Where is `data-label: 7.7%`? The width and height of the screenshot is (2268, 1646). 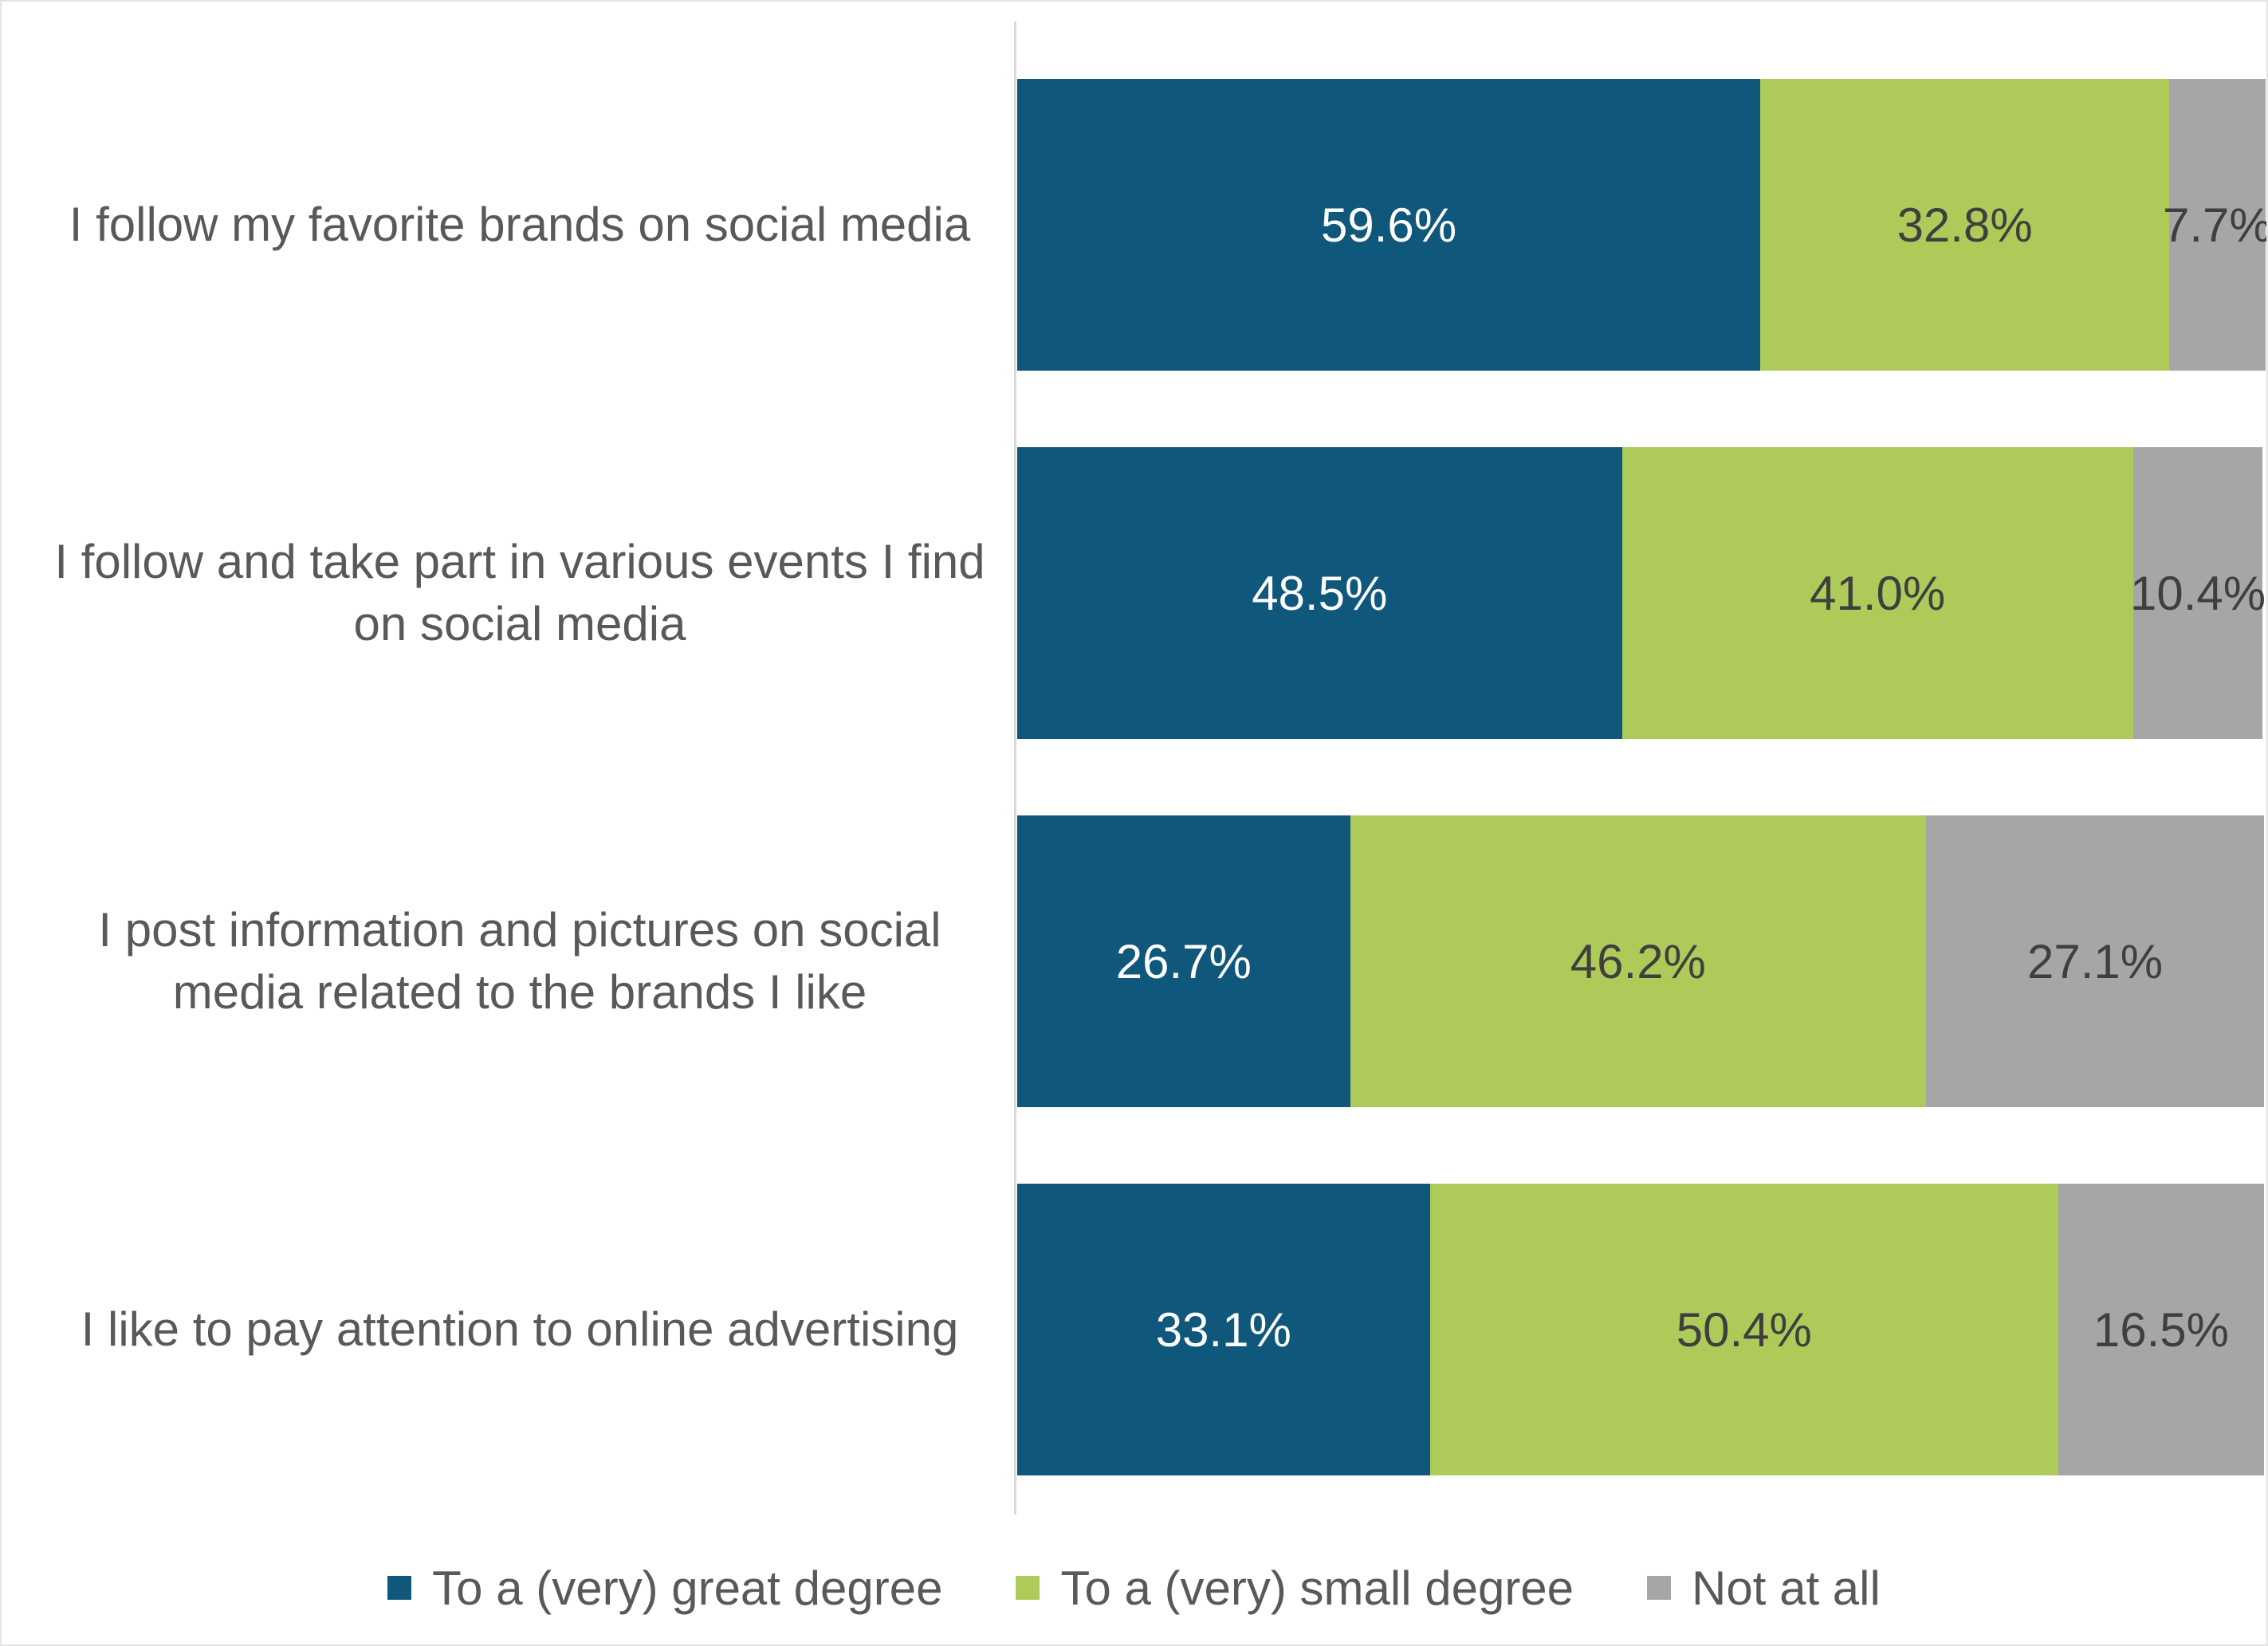 data-label: 7.7% is located at coordinates (2215, 225).